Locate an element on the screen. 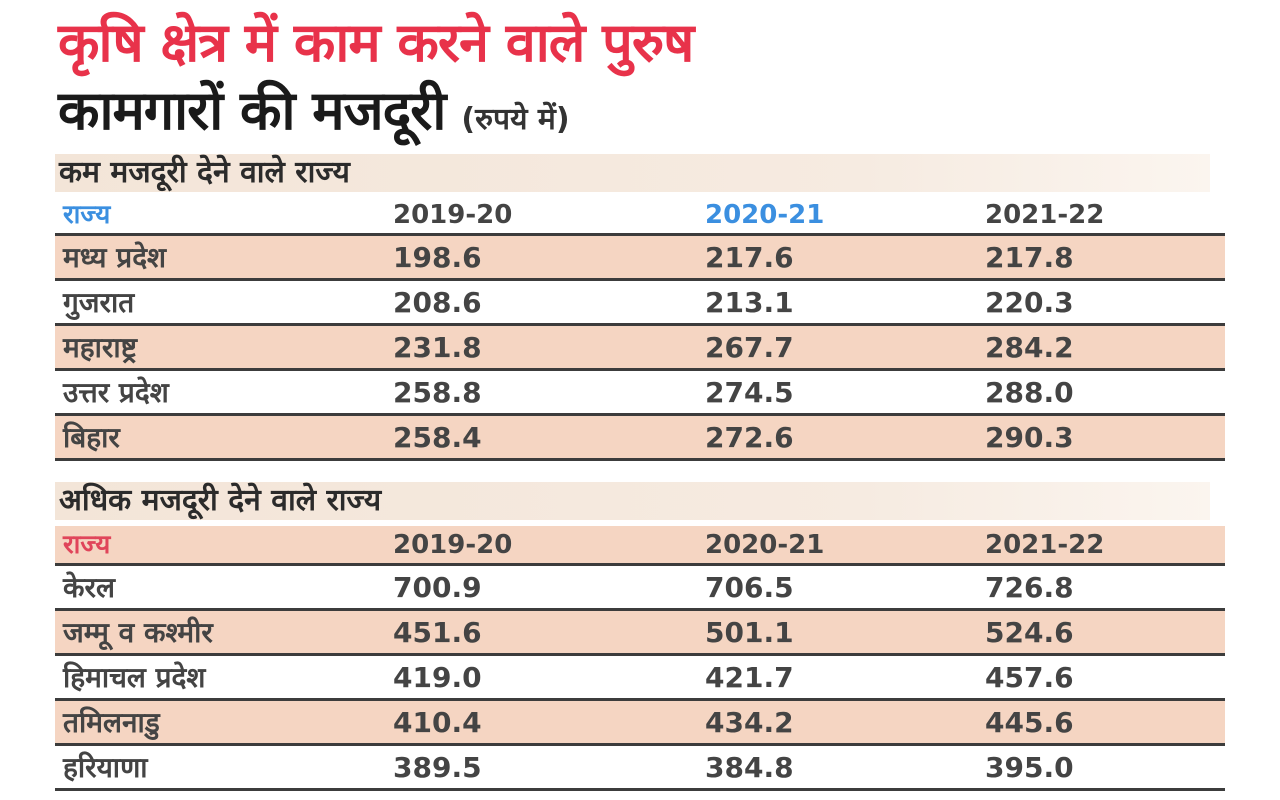 This screenshot has height=800, width=1280. table-row: मध्य प्रदेश 198.6 217.6 217.8 is located at coordinates (640, 258).